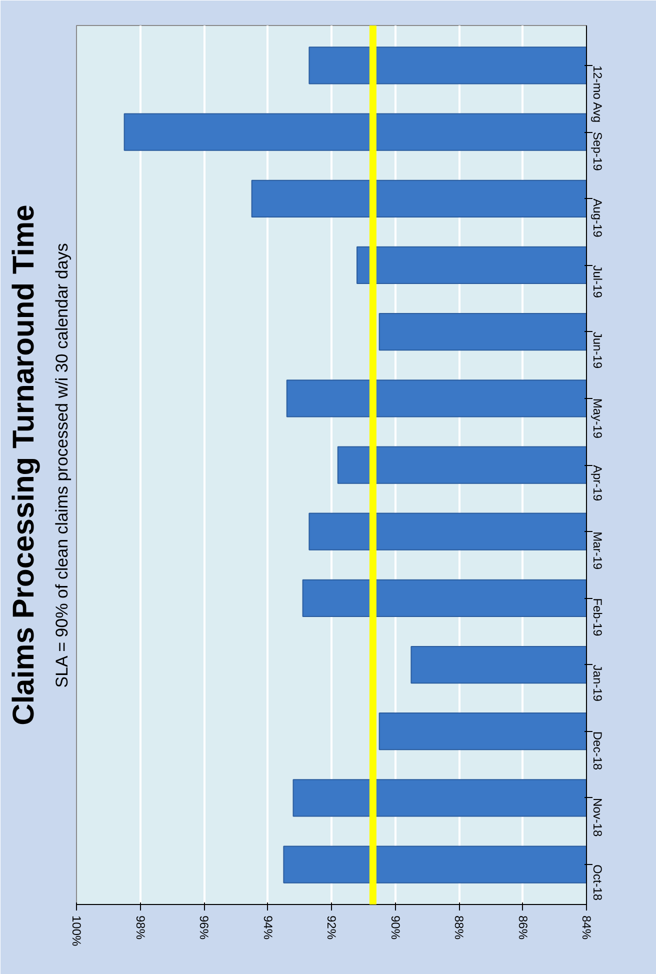 This screenshot has height=974, width=656. Describe the element at coordinates (140, 928) in the screenshot. I see `x-tick-label: 98%` at that location.